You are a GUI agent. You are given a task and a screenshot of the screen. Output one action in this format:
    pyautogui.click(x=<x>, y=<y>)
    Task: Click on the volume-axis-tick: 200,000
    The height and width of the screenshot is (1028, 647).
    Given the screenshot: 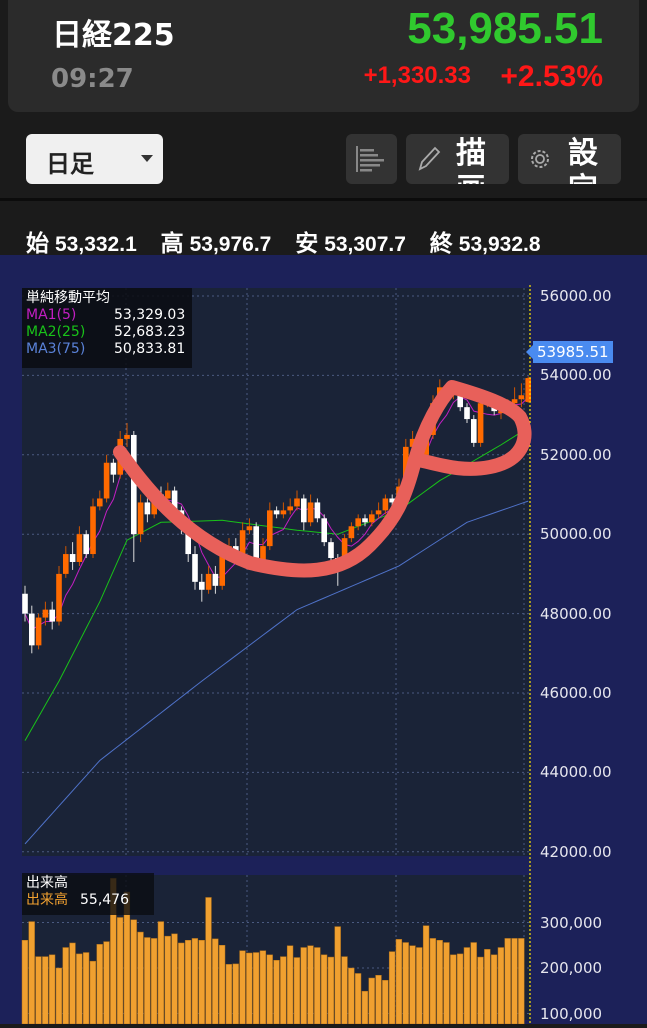 What is the action you would take?
    pyautogui.click(x=571, y=968)
    